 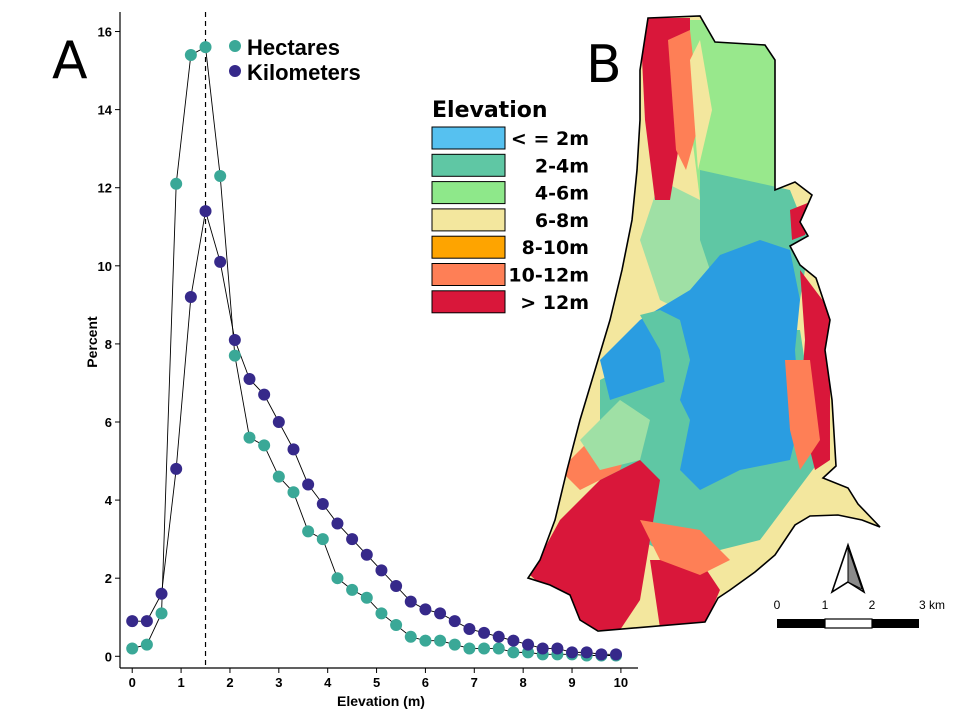 I want to click on x-tick-label: 7, so click(x=474, y=682).